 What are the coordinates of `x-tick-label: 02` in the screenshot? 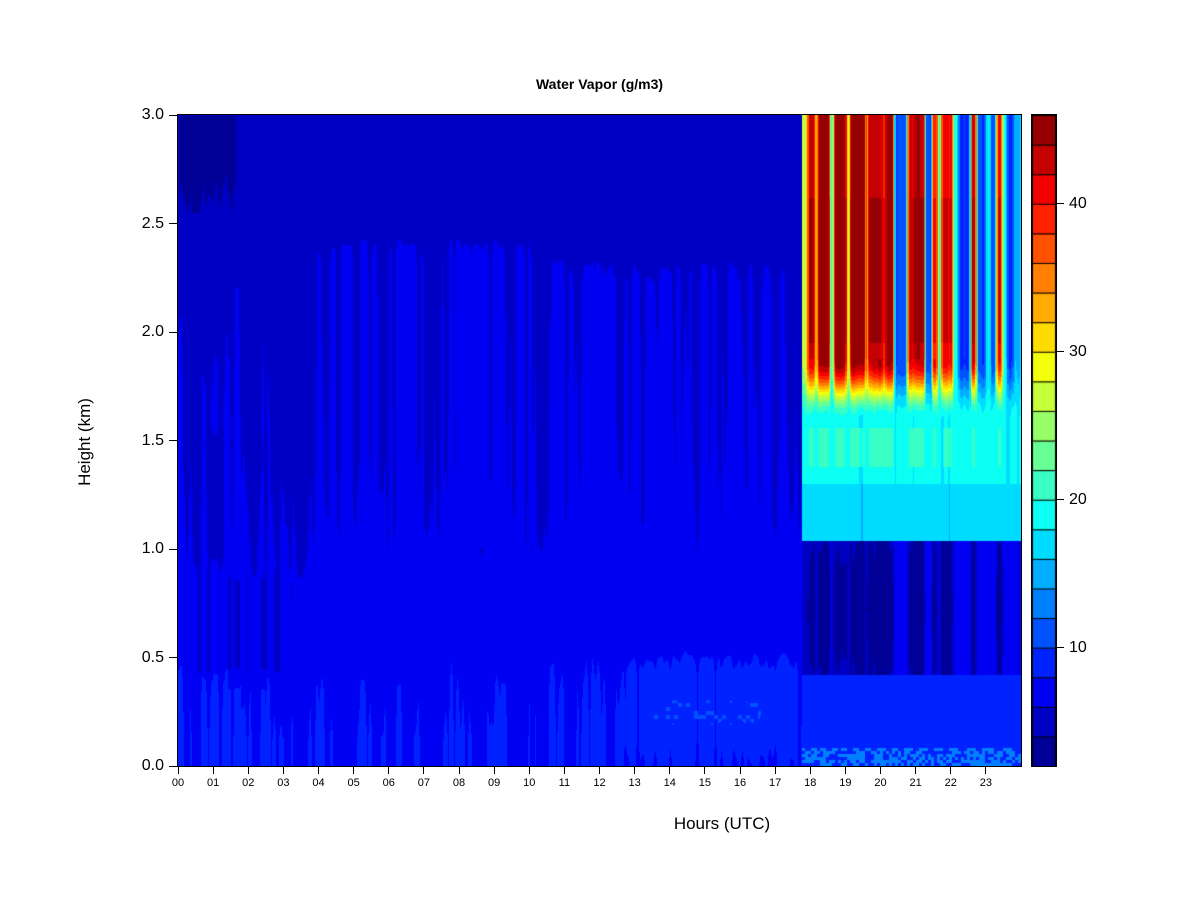 It's located at (248, 783).